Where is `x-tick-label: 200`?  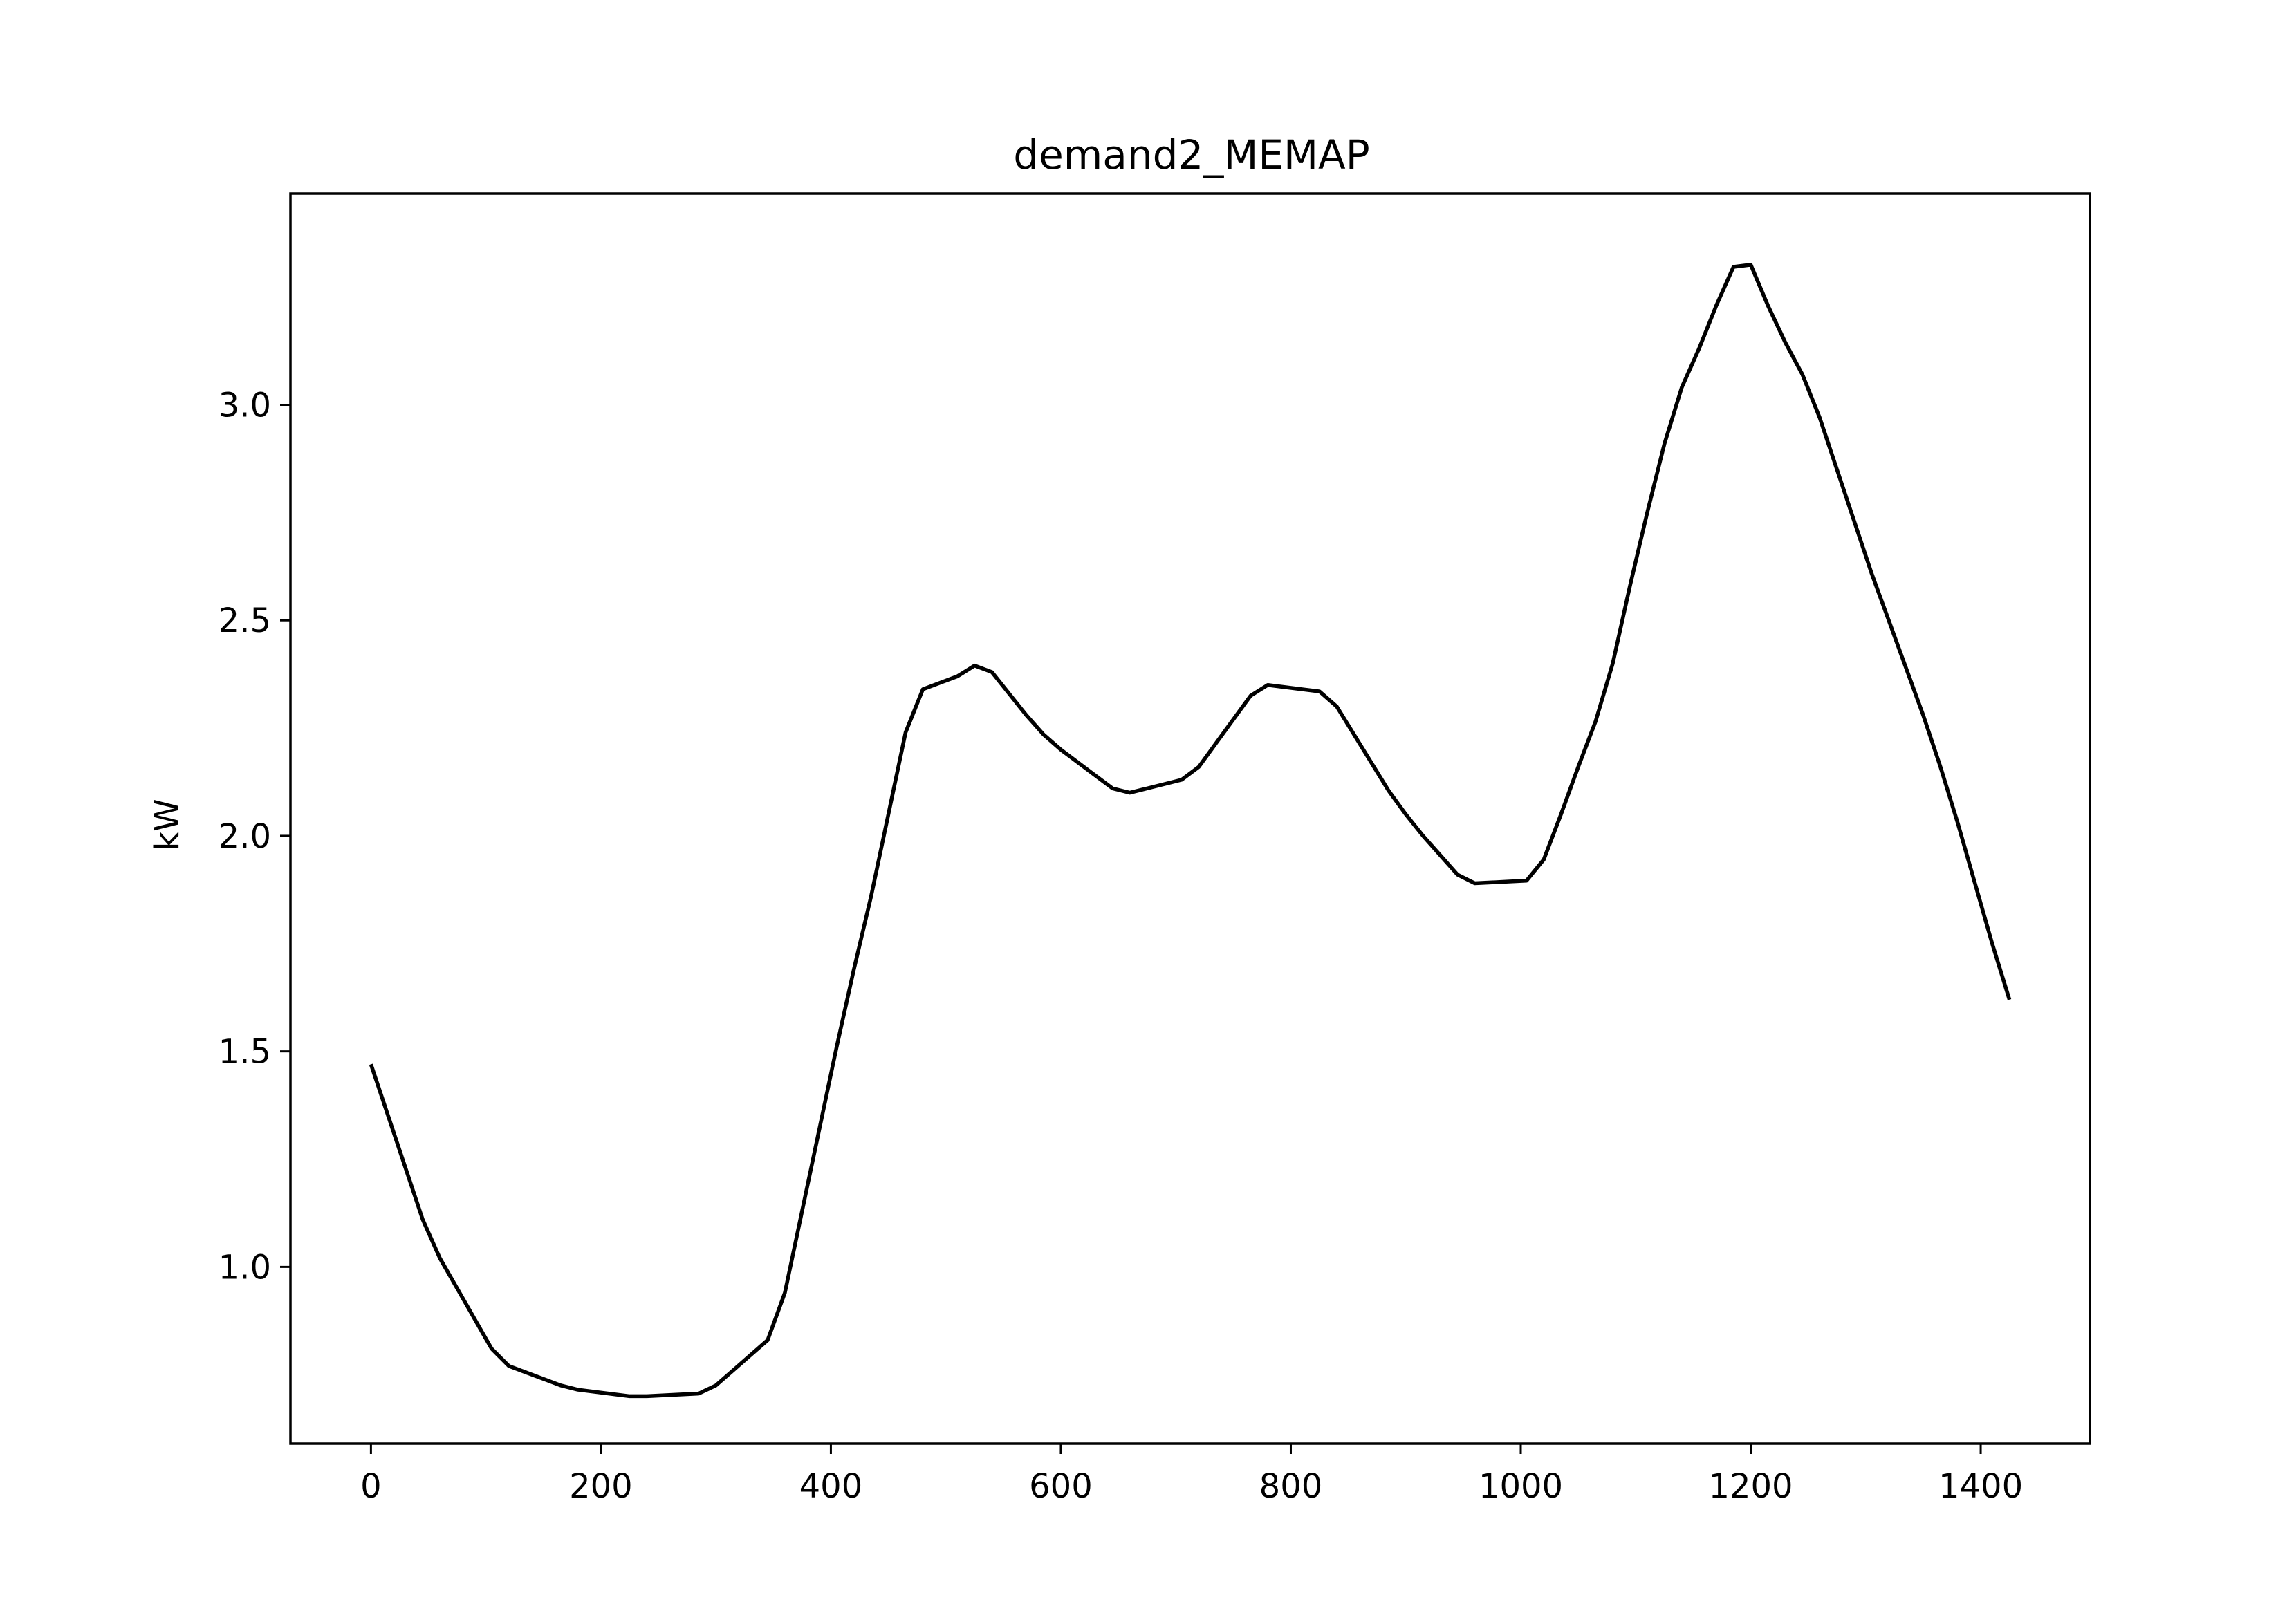 x-tick-label: 200 is located at coordinates (601, 1486).